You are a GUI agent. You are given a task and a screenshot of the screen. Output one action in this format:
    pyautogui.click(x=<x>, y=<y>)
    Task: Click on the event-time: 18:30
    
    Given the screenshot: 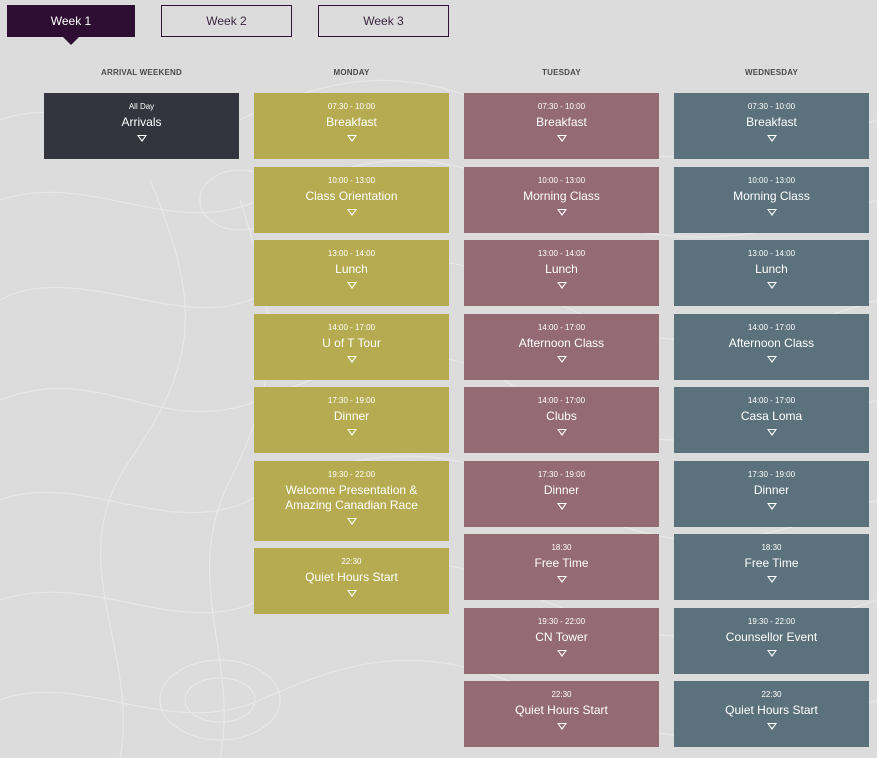 What is the action you would take?
    pyautogui.click(x=561, y=547)
    